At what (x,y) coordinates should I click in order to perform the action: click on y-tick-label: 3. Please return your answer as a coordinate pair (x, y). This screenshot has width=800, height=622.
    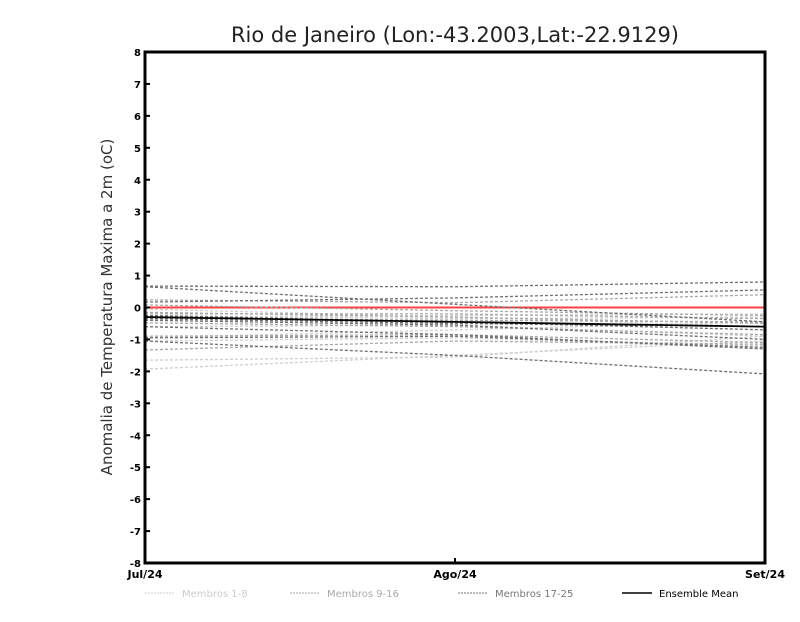
    Looking at the image, I should click on (137, 213).